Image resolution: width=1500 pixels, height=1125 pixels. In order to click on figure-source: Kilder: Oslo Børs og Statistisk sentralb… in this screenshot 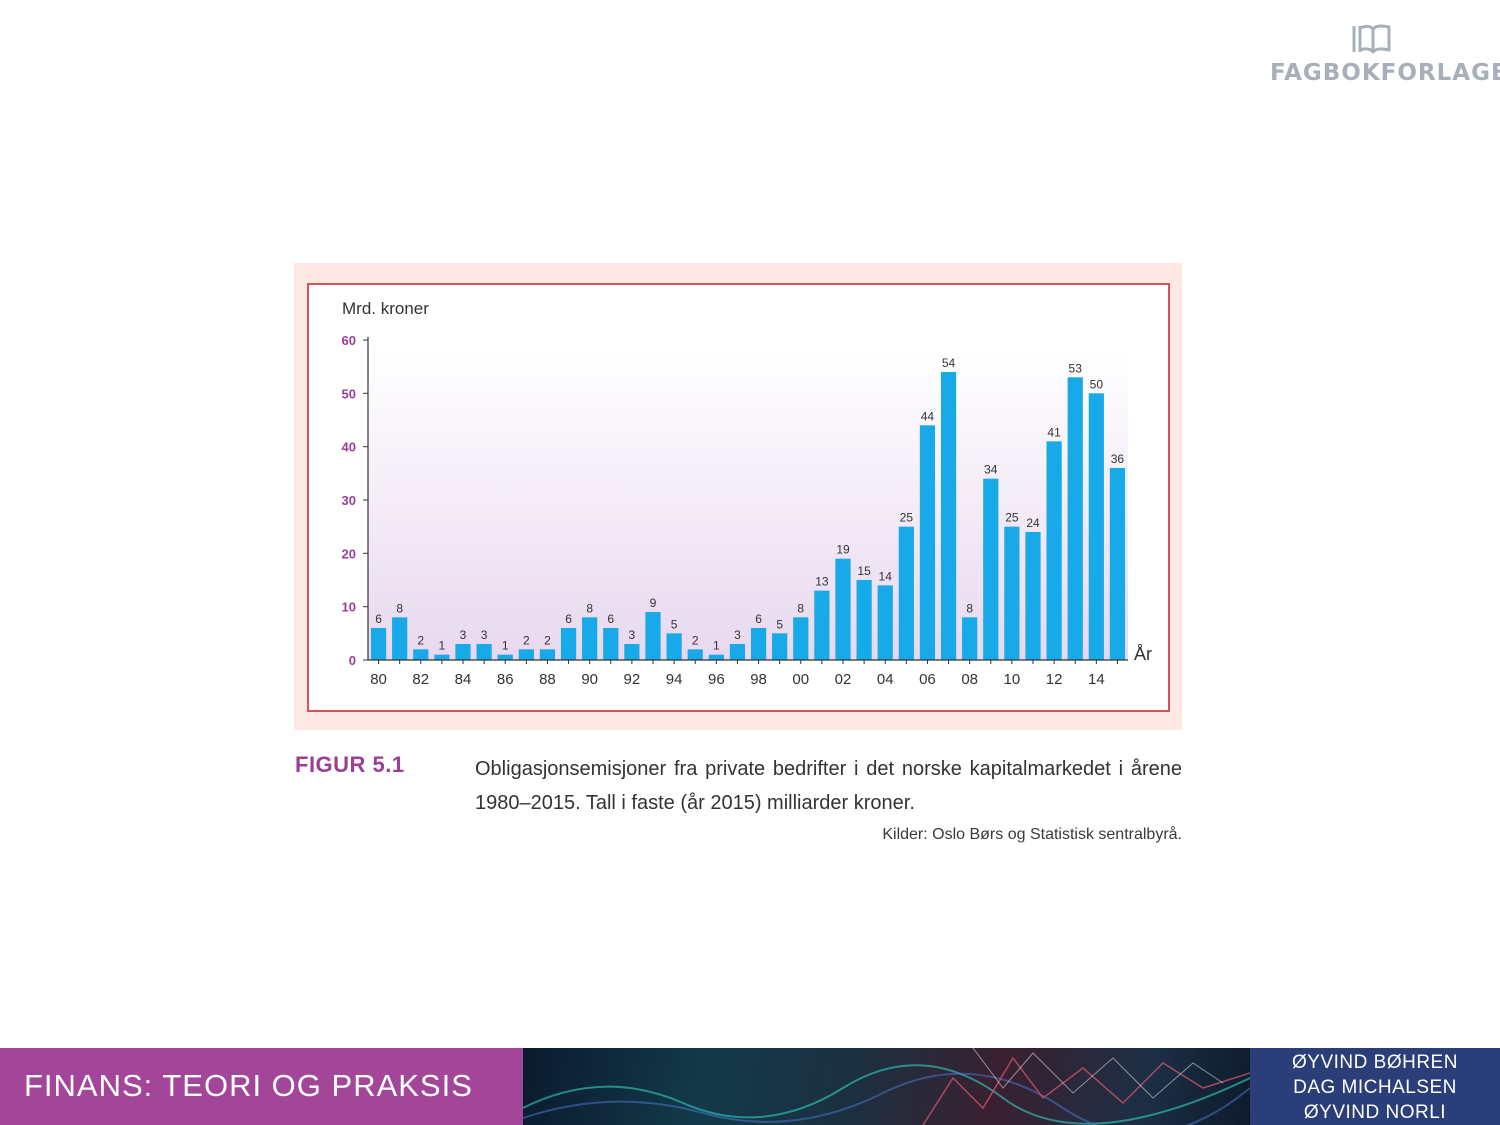, I will do `click(1032, 834)`.